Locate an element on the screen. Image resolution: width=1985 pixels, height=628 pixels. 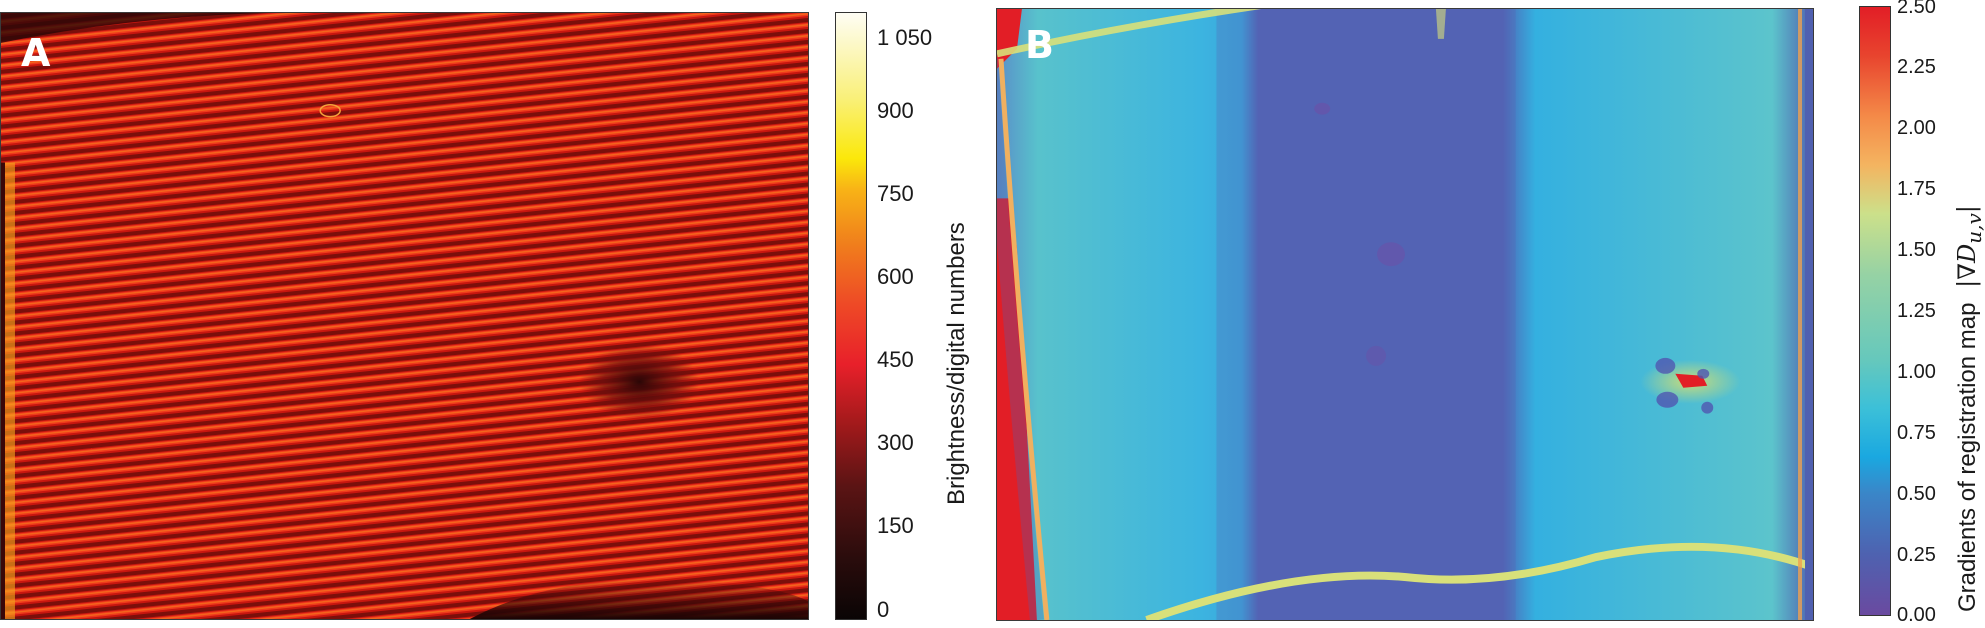
panel-label-a: A is located at coordinates (36, 53).